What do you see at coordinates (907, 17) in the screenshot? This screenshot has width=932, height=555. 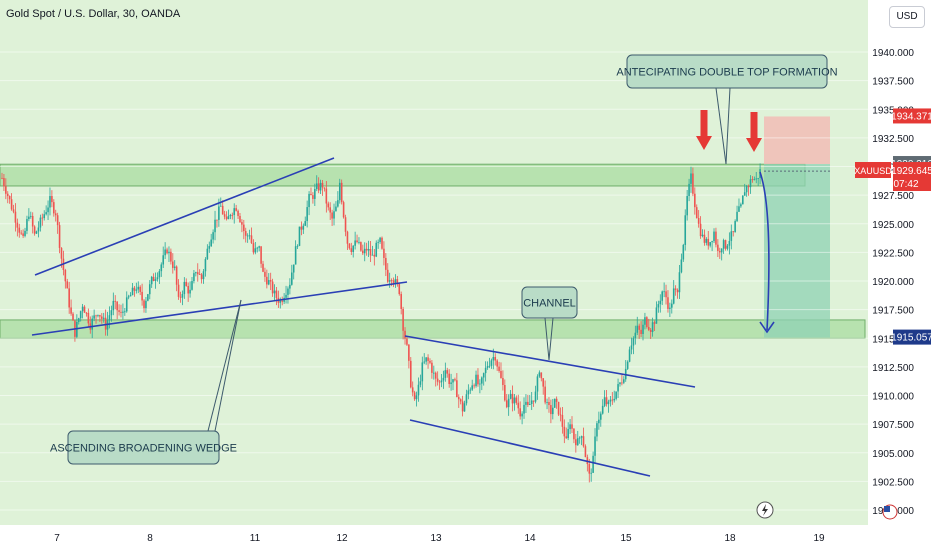 I see `currency-button: USD` at bounding box center [907, 17].